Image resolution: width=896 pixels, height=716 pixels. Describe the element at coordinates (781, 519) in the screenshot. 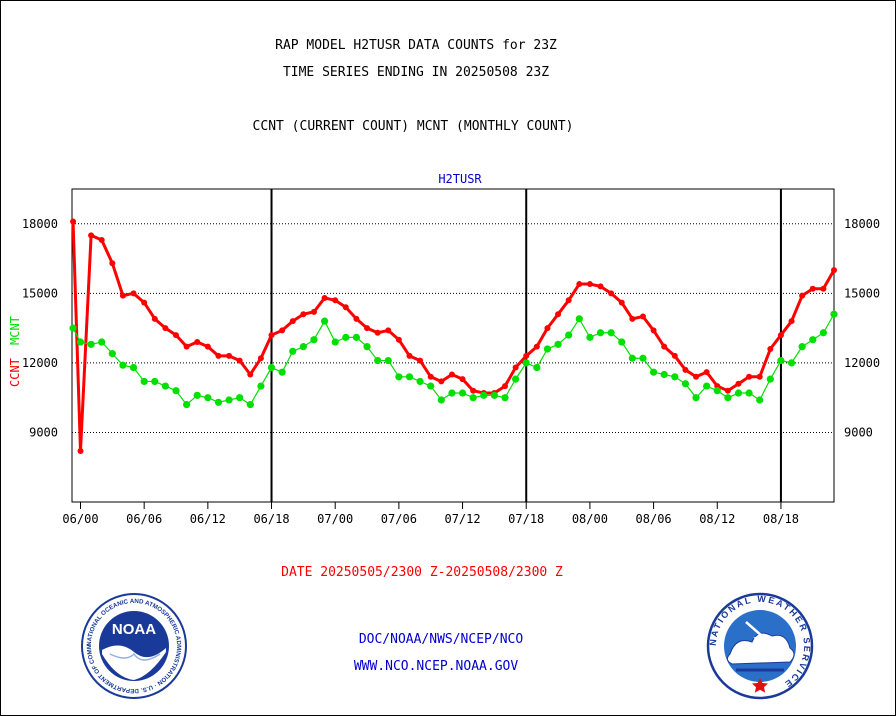

I see `x-tick-label: 08/18` at that location.